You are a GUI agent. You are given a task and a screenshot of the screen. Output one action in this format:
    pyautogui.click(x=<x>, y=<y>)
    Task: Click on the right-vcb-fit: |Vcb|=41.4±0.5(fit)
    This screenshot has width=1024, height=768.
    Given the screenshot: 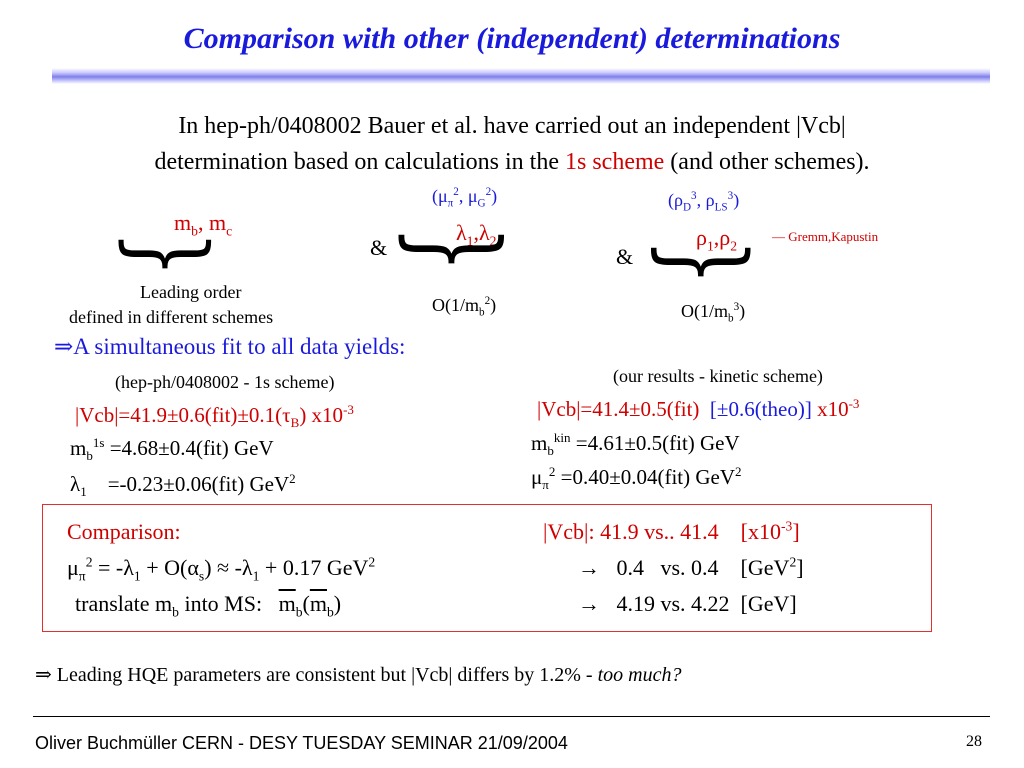 What is the action you would take?
    pyautogui.click(x=623, y=409)
    